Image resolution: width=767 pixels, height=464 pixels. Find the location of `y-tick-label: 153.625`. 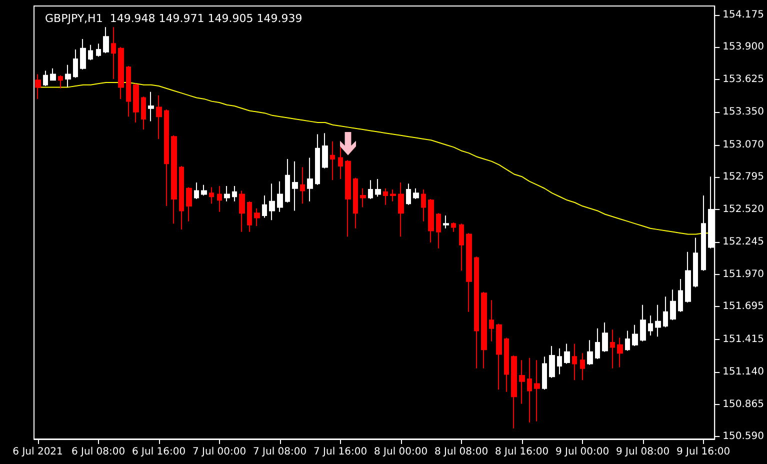

y-tick-label: 153.625 is located at coordinates (743, 80).